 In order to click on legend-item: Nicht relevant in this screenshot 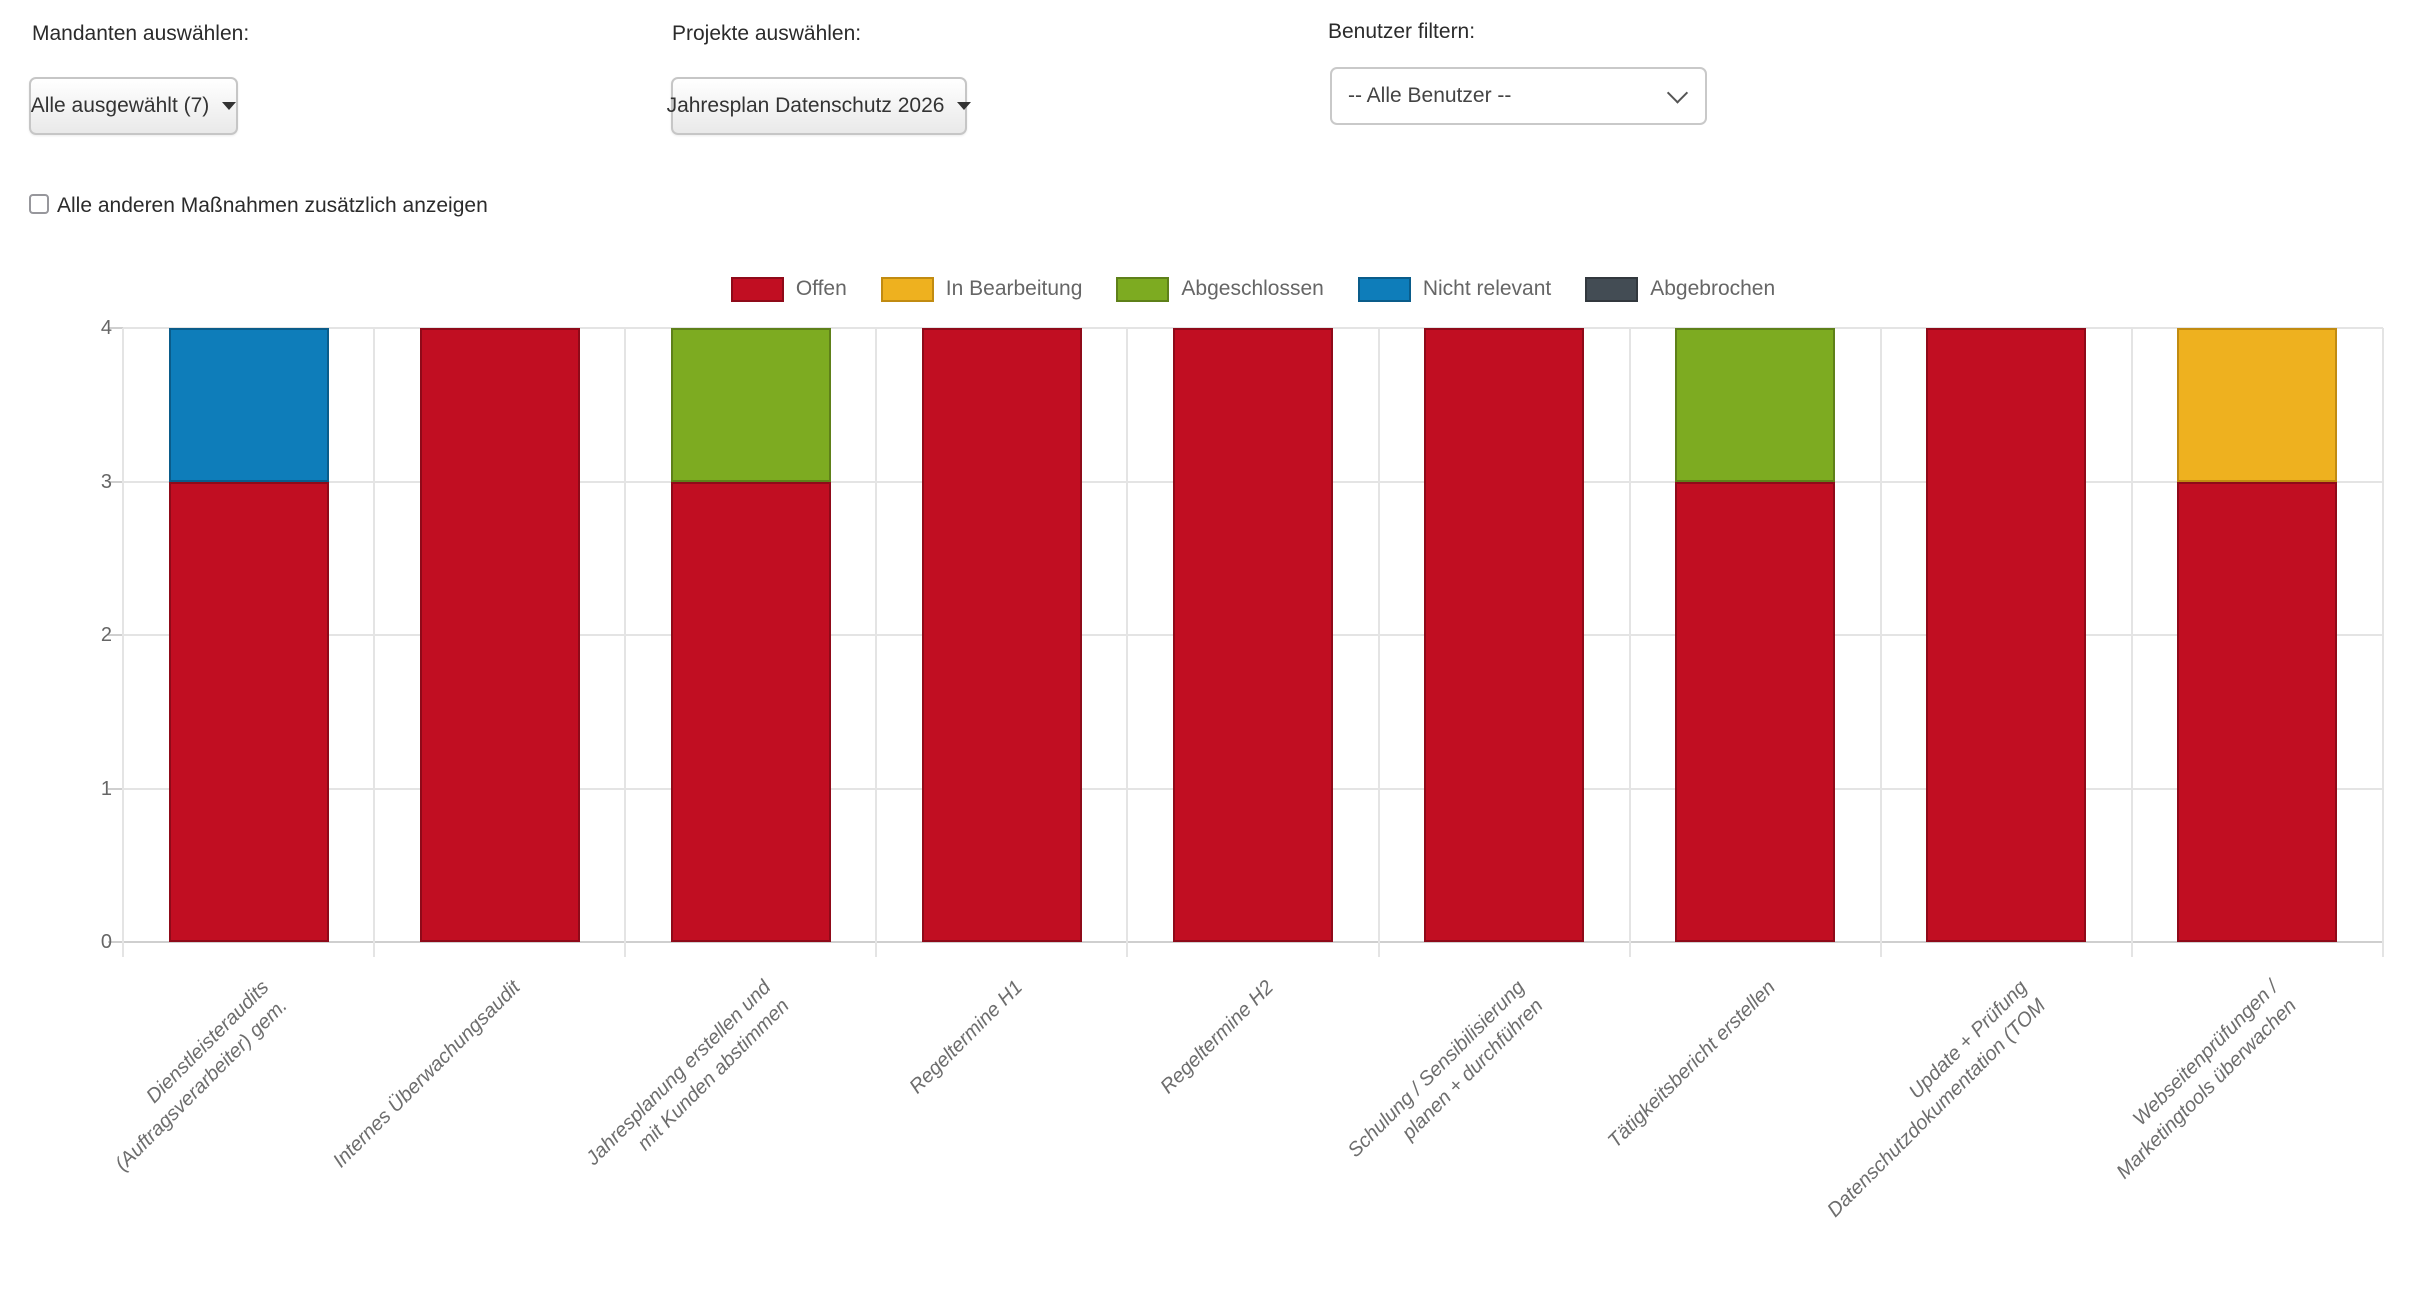, I will do `click(1454, 289)`.